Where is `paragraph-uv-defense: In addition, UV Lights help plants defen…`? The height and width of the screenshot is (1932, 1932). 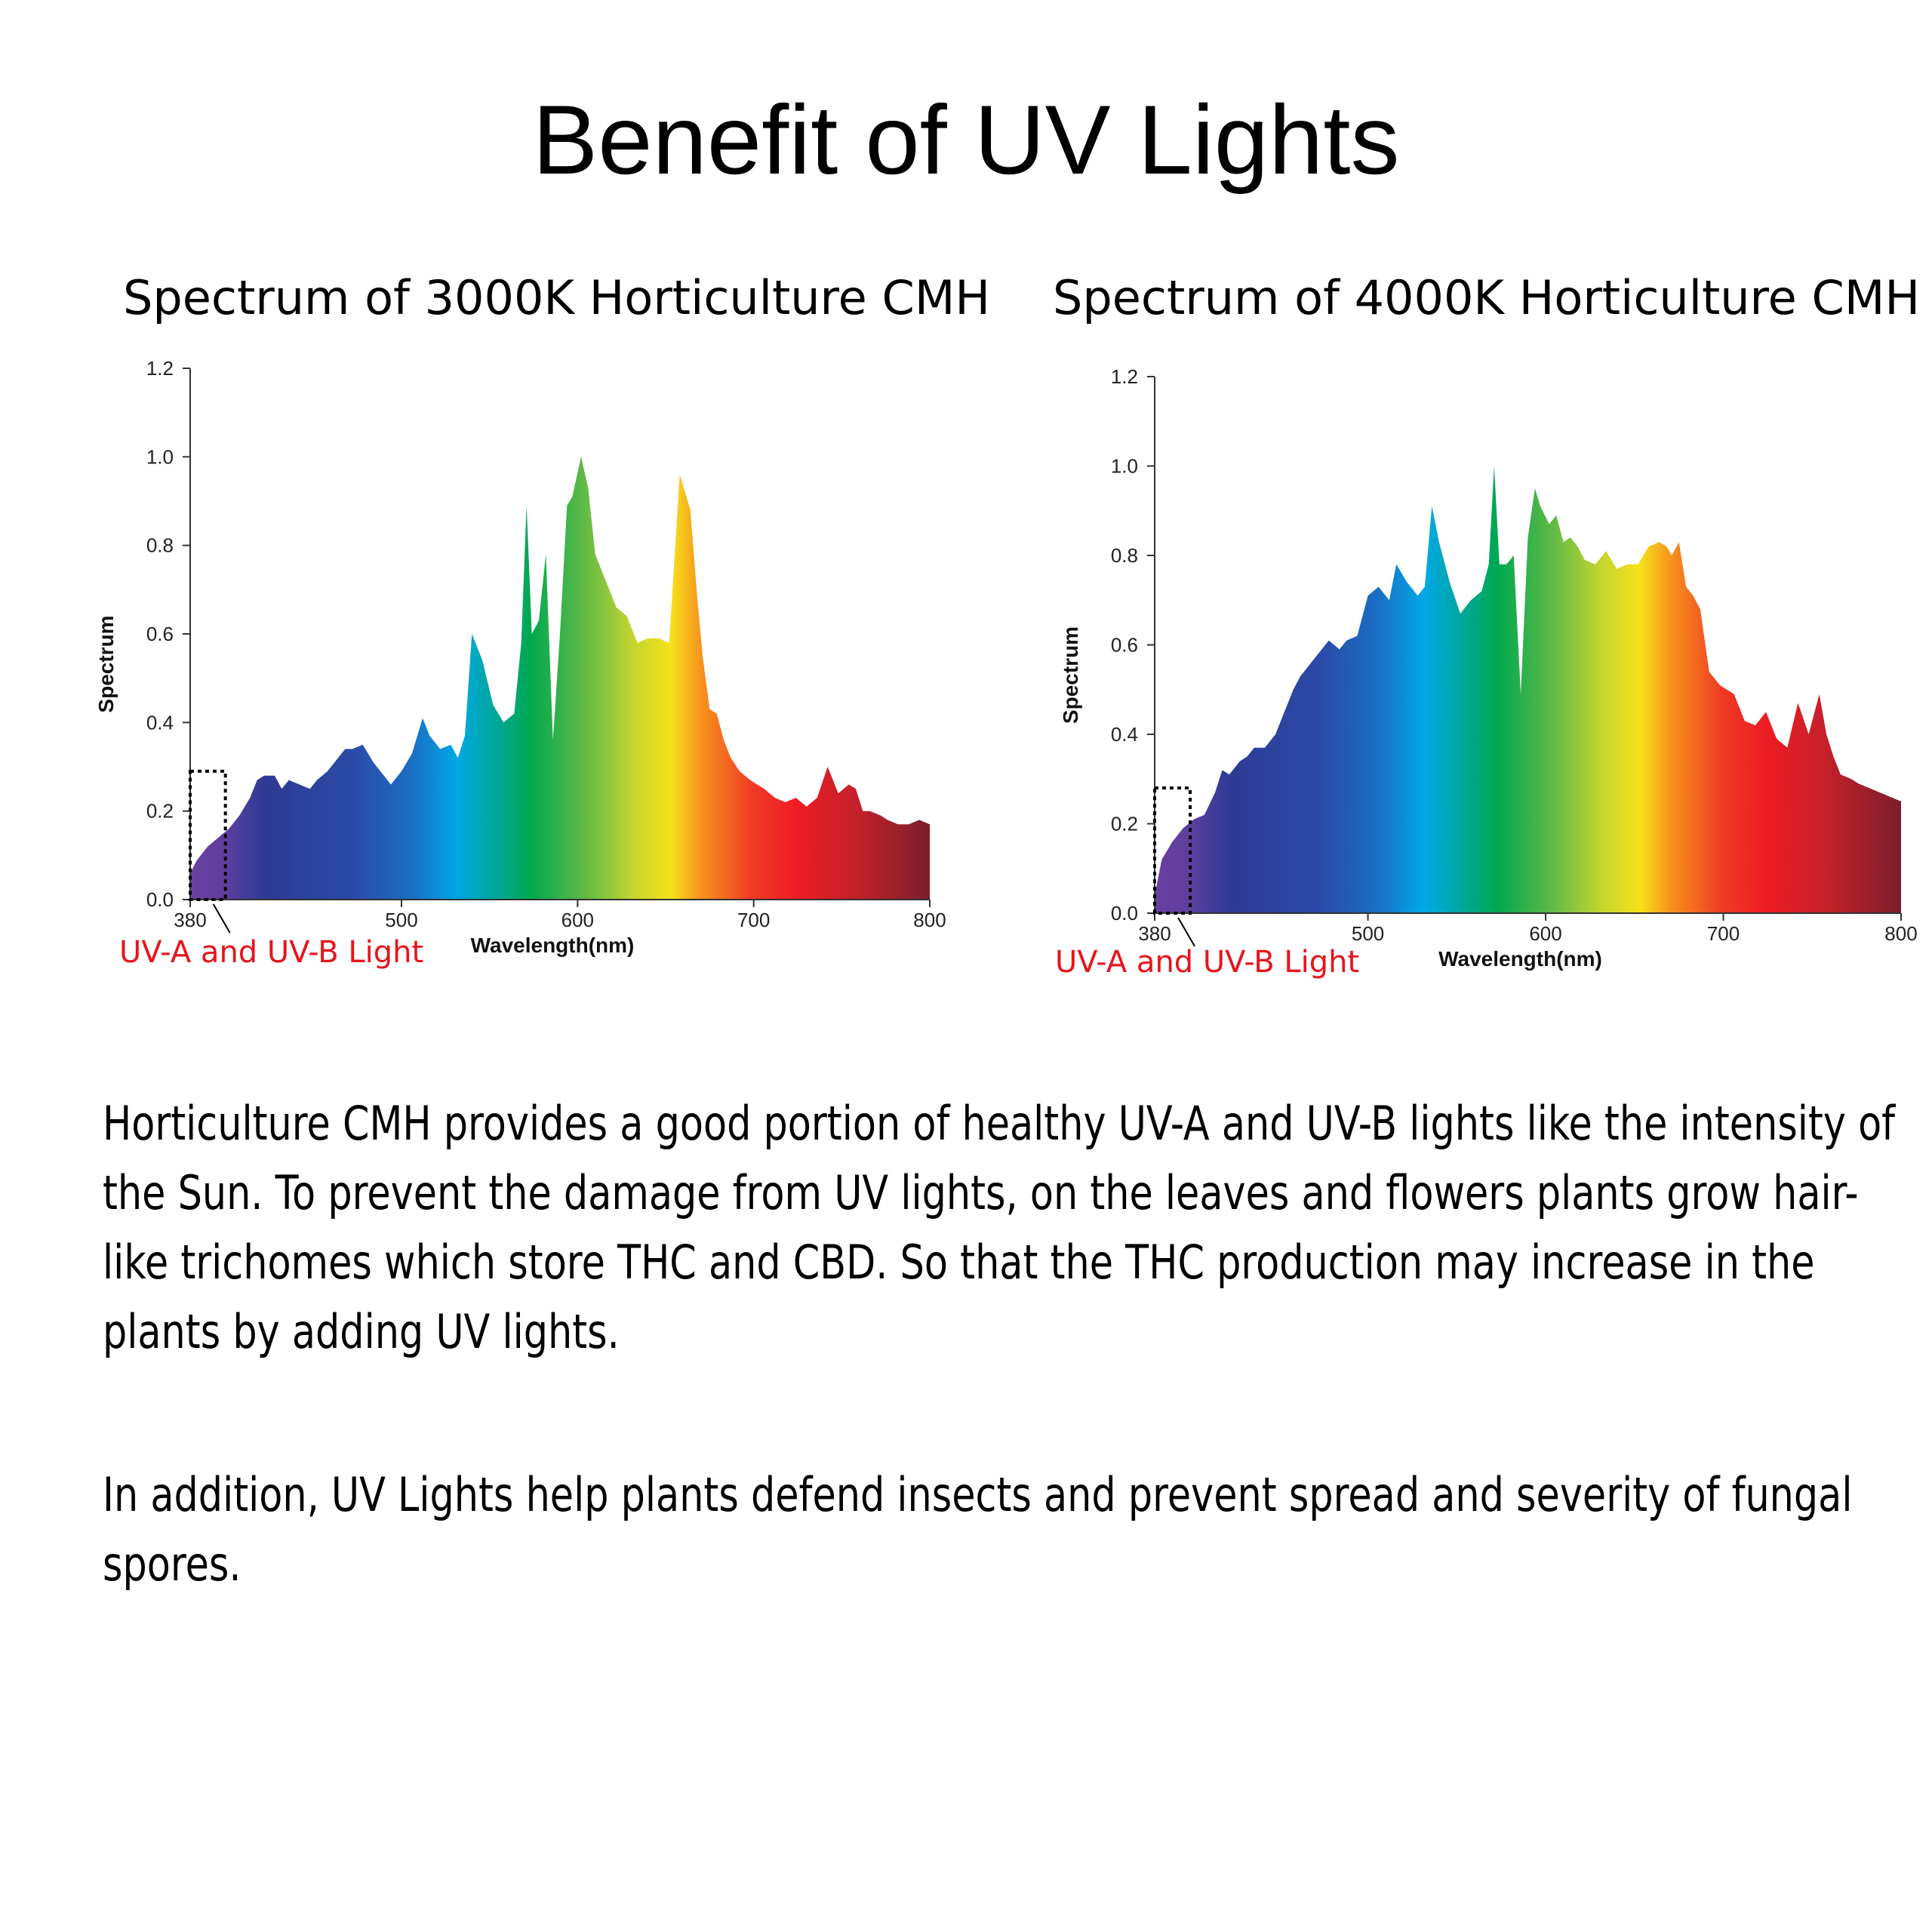 paragraph-uv-defense: In addition, UV Lights help plants defen… is located at coordinates (978, 1529).